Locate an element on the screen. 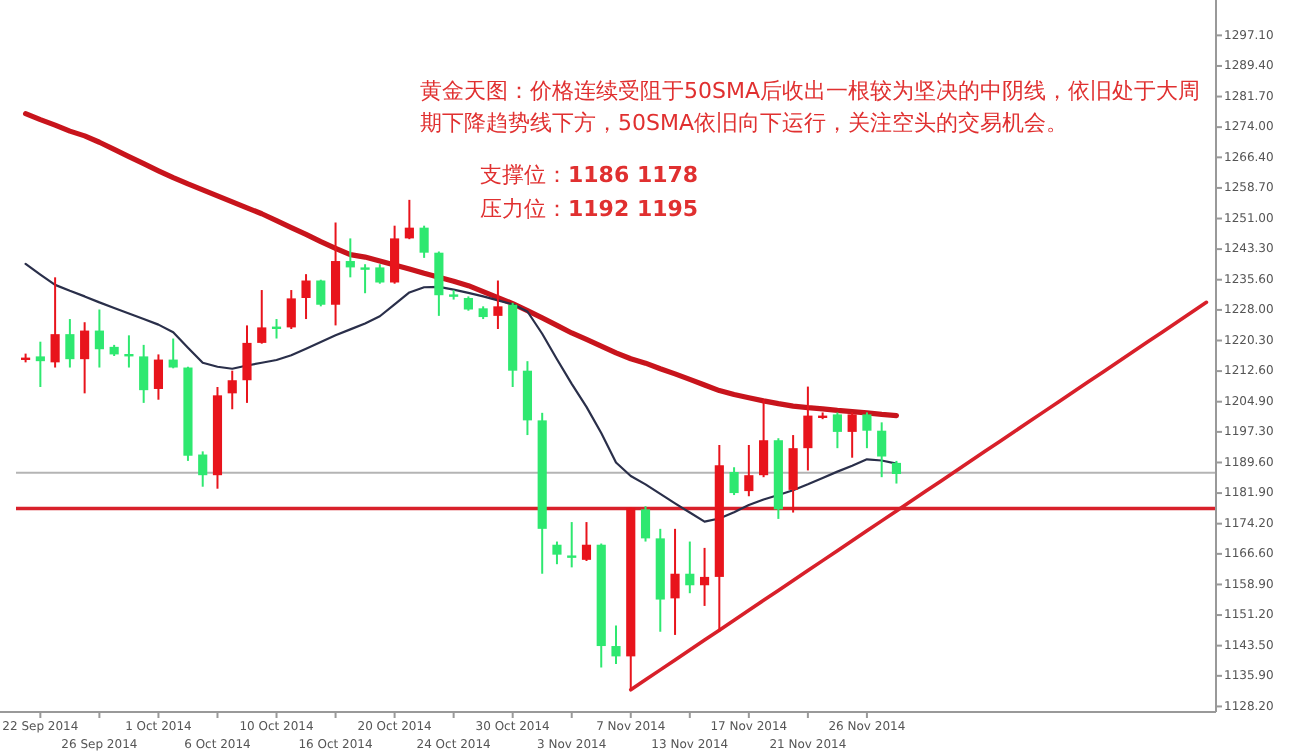 The width and height of the screenshot is (1298, 752). annotation: 支撑位：1186 1178 is located at coordinates (589, 175).